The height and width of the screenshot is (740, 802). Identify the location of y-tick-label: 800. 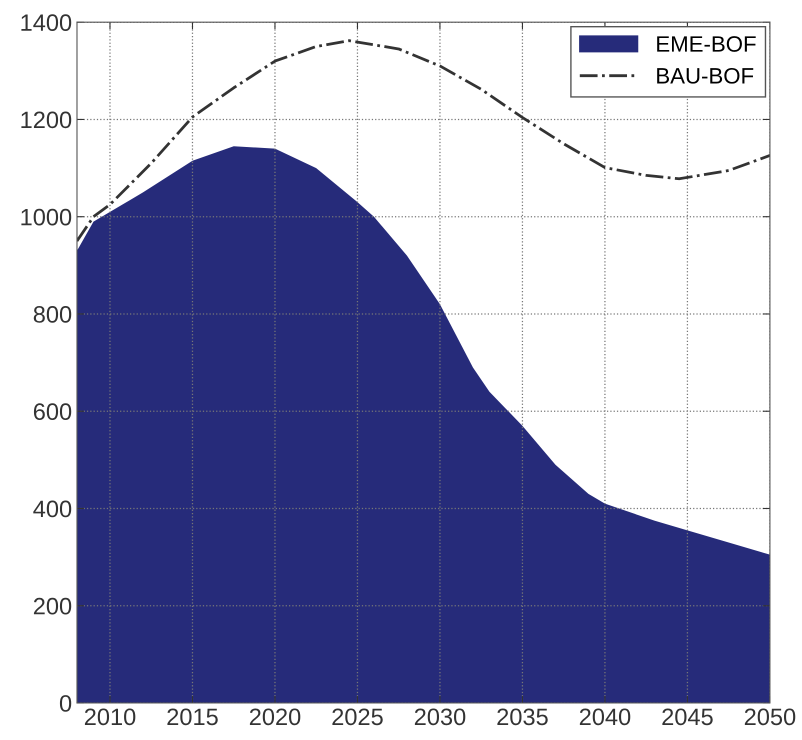
(53, 314).